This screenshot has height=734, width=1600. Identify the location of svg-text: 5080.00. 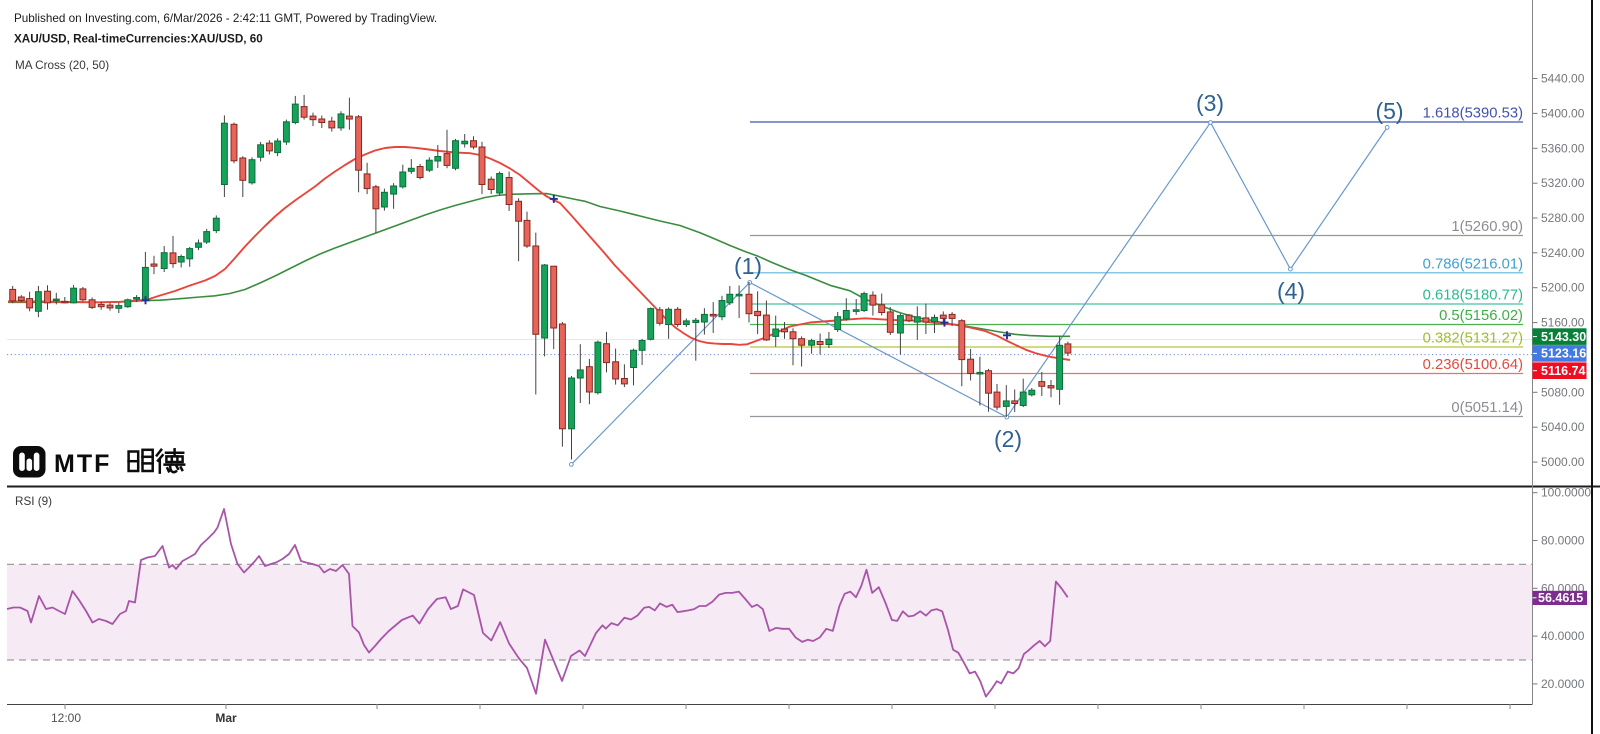
(1563, 392).